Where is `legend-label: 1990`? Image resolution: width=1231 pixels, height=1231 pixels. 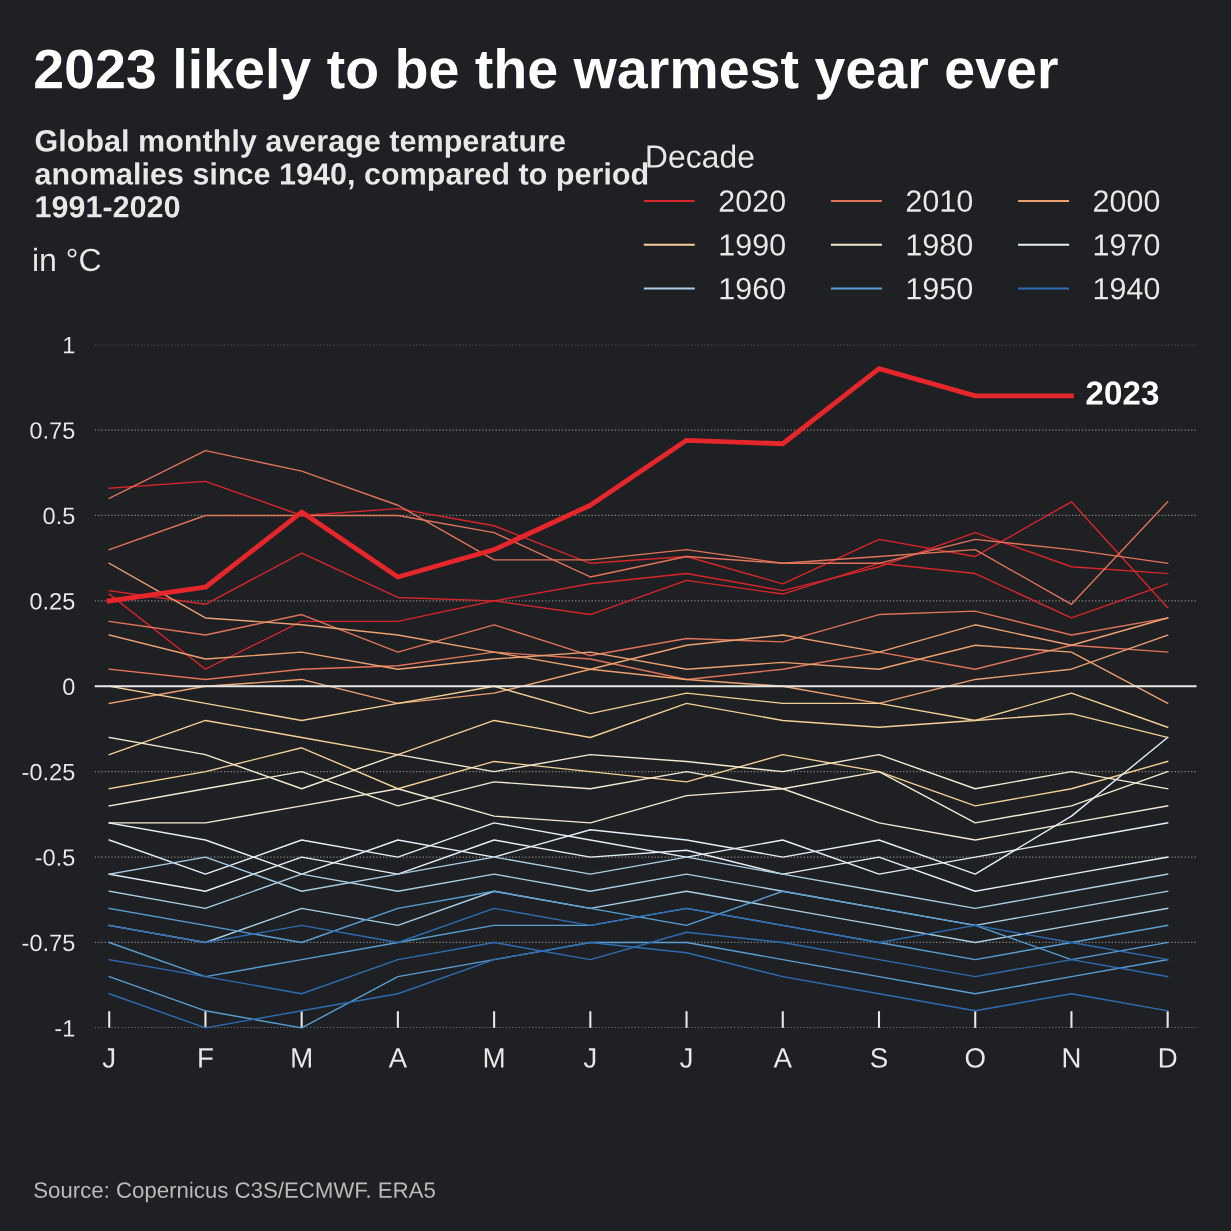
legend-label: 1990 is located at coordinates (752, 245).